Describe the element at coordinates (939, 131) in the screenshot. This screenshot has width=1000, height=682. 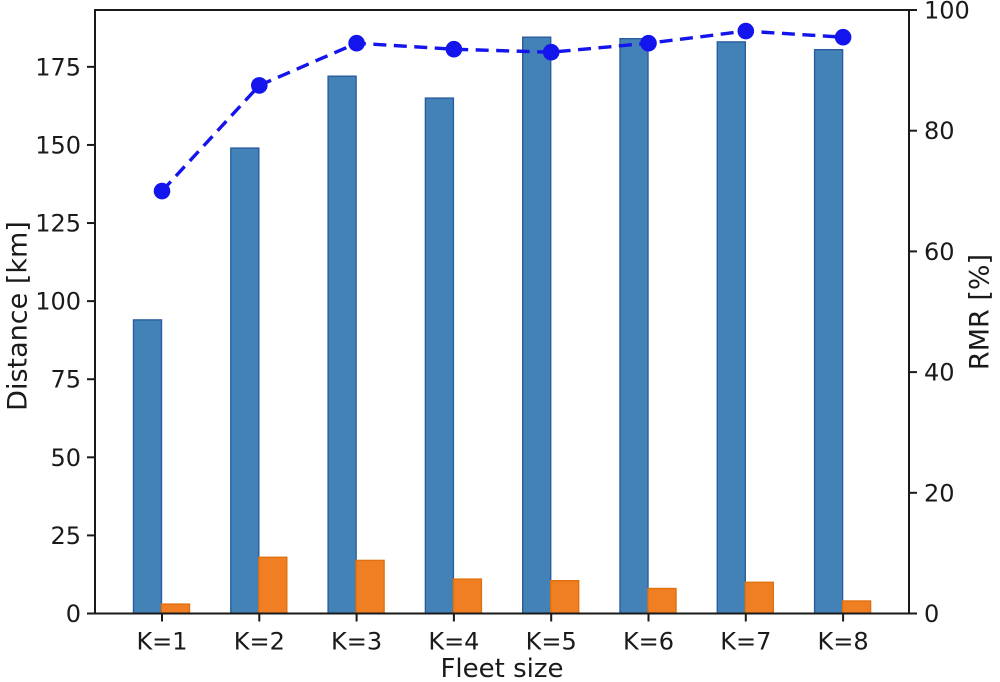
I see `y-right-tick-label: 80` at that location.